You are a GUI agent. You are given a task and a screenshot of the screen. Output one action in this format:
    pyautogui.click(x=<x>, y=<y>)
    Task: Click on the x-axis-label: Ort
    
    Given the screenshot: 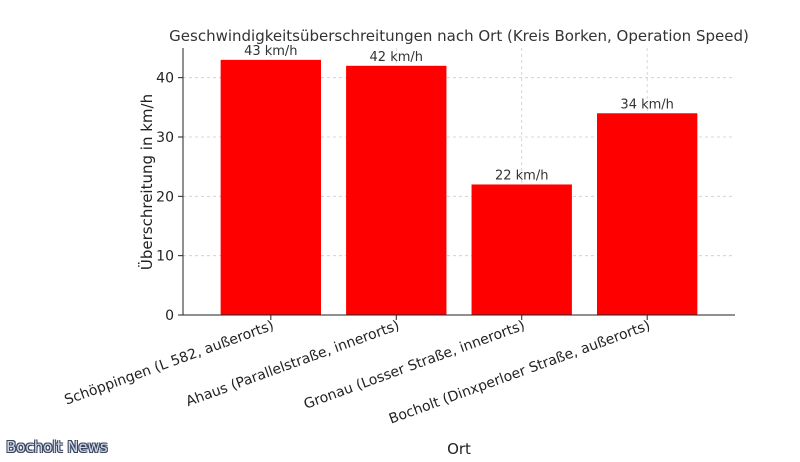 What is the action you would take?
    pyautogui.click(x=459, y=449)
    